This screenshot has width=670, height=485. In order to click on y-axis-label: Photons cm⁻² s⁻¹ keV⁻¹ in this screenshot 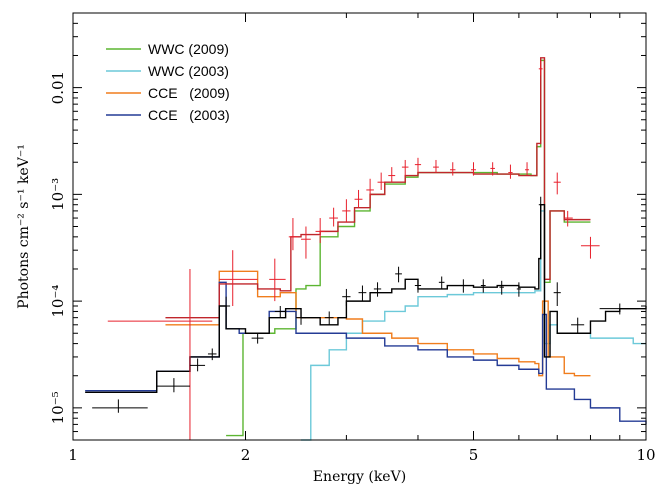, I will do `click(24, 226)`.